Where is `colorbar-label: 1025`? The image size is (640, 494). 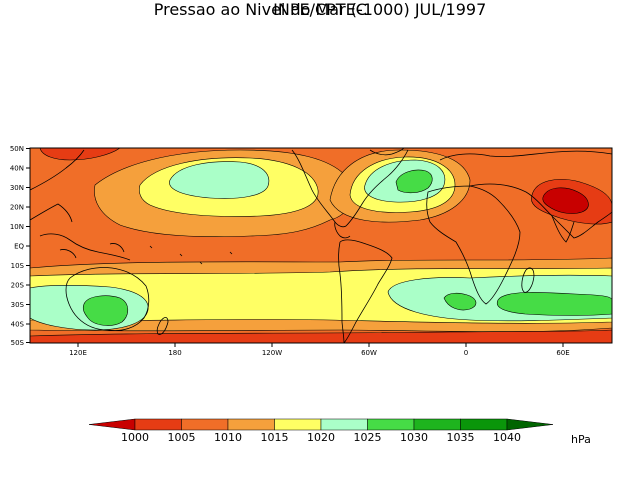
colorbar-label: 1025 is located at coordinates (368, 437).